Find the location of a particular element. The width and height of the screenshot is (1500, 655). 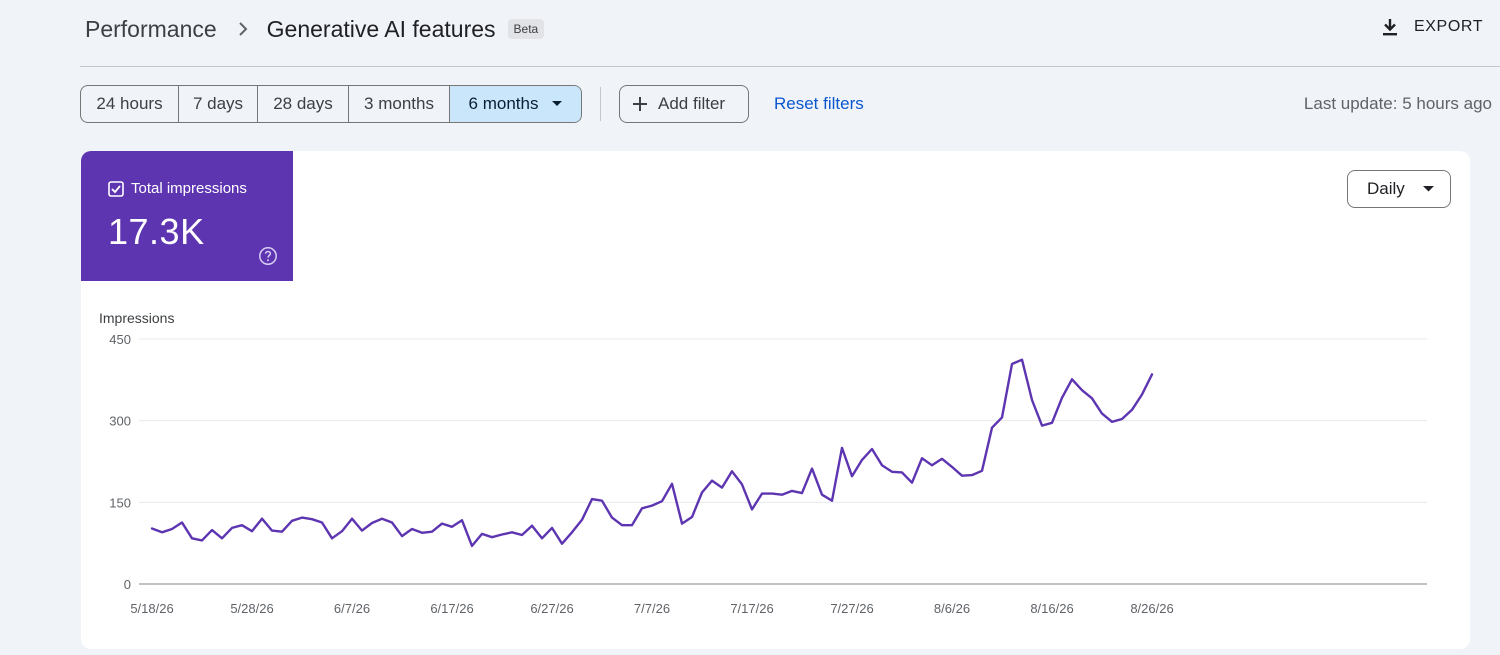

granularity-label: Daily is located at coordinates (1386, 188).